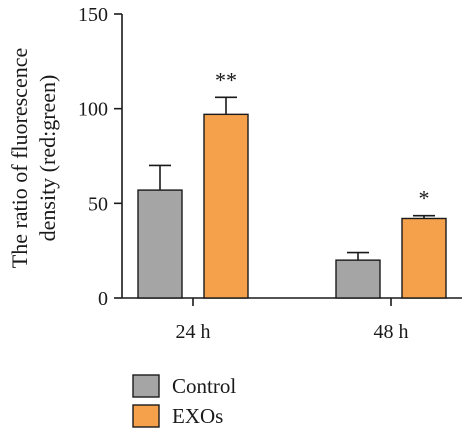 Image resolution: width=474 pixels, height=437 pixels. Describe the element at coordinates (197, 416) in the screenshot. I see `legend-label-exos: EXOs` at that location.